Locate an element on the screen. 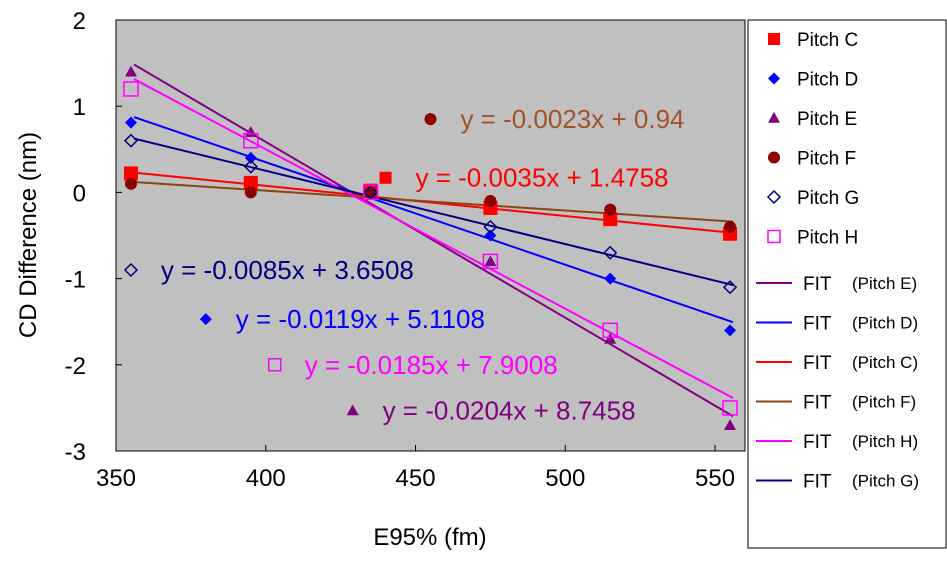 The height and width of the screenshot is (564, 947). legend-note: (Pitch C) is located at coordinates (885, 362).